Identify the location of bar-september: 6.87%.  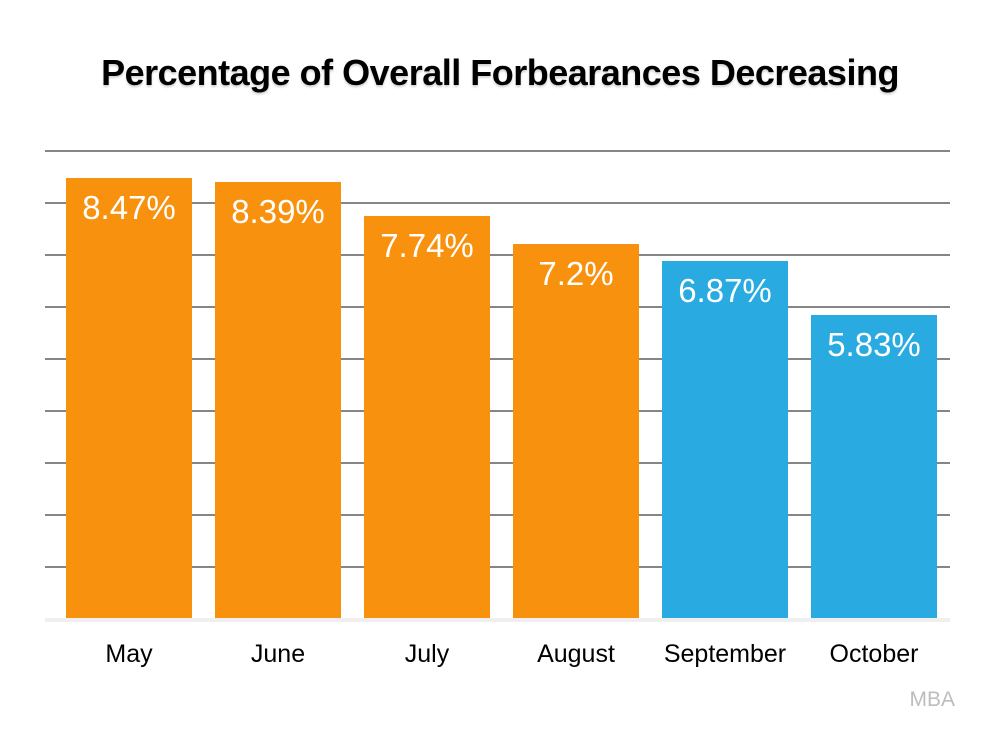
(725, 439).